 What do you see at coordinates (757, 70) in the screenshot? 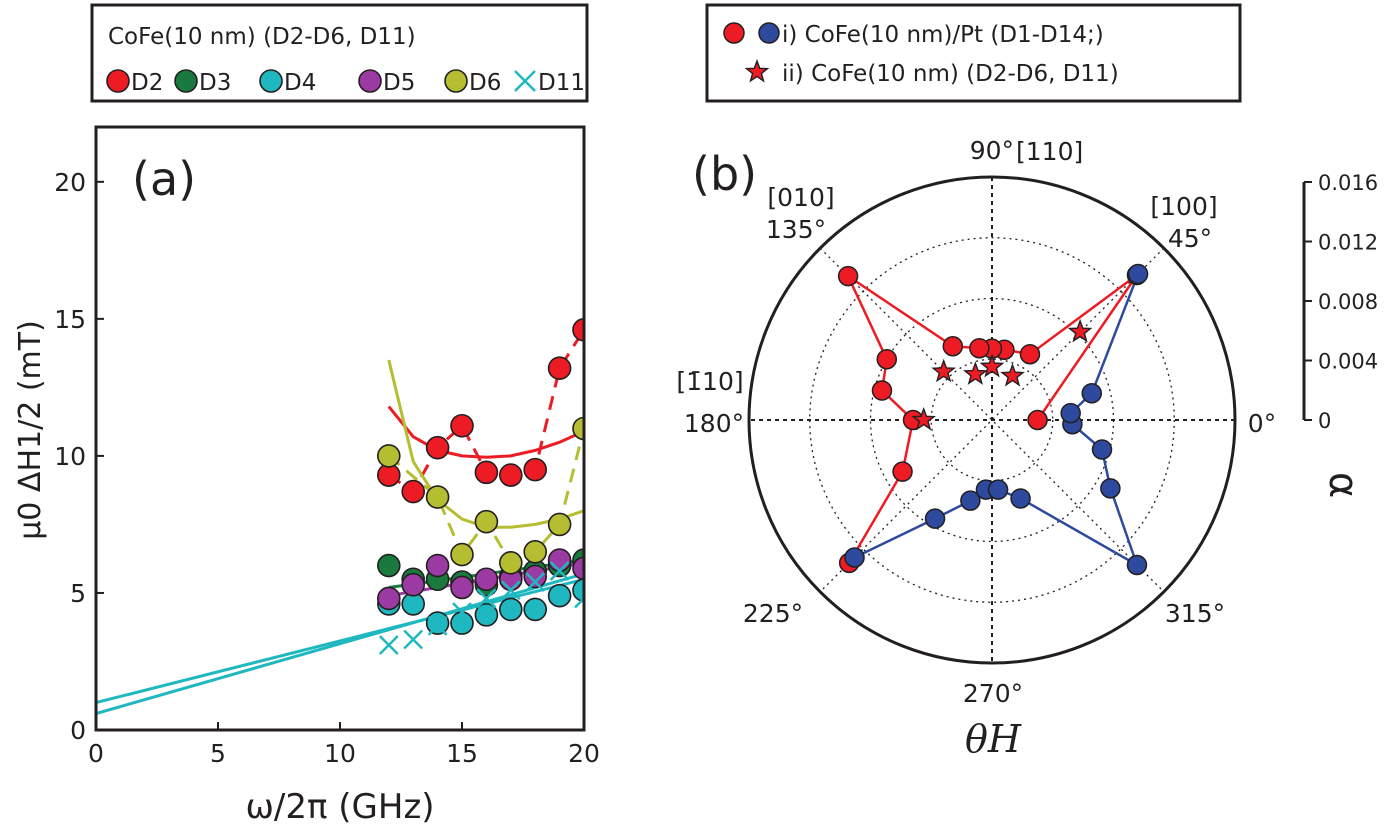
I see `legend-b-marker-star` at bounding box center [757, 70].